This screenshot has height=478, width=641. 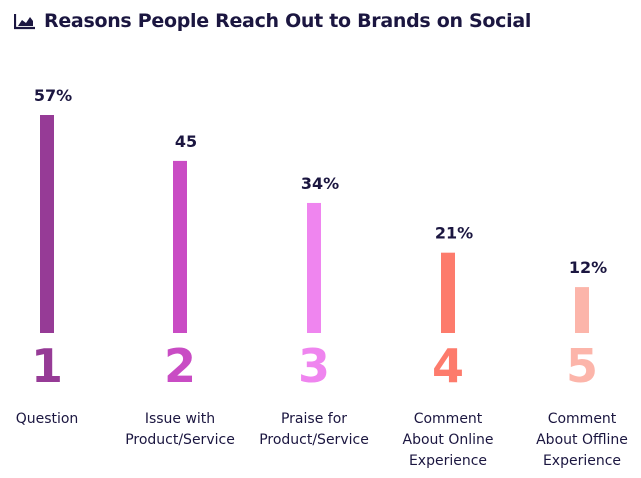 What do you see at coordinates (314, 440) in the screenshot?
I see `category-label-3-line-2: Product/Service` at bounding box center [314, 440].